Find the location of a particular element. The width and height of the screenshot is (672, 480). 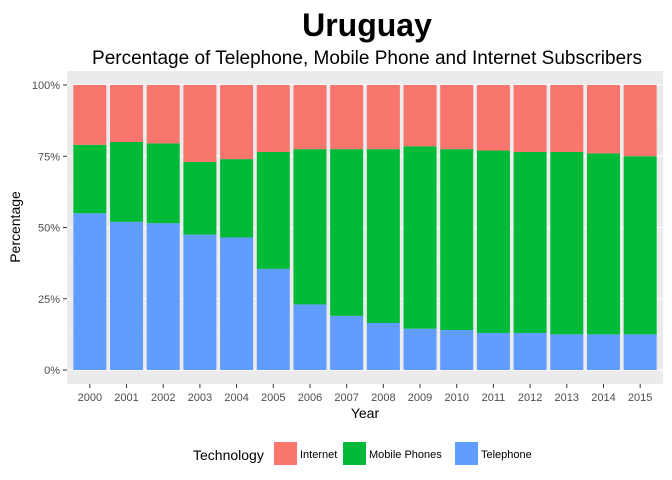

y-tick-label: 0% is located at coordinates (52, 371).